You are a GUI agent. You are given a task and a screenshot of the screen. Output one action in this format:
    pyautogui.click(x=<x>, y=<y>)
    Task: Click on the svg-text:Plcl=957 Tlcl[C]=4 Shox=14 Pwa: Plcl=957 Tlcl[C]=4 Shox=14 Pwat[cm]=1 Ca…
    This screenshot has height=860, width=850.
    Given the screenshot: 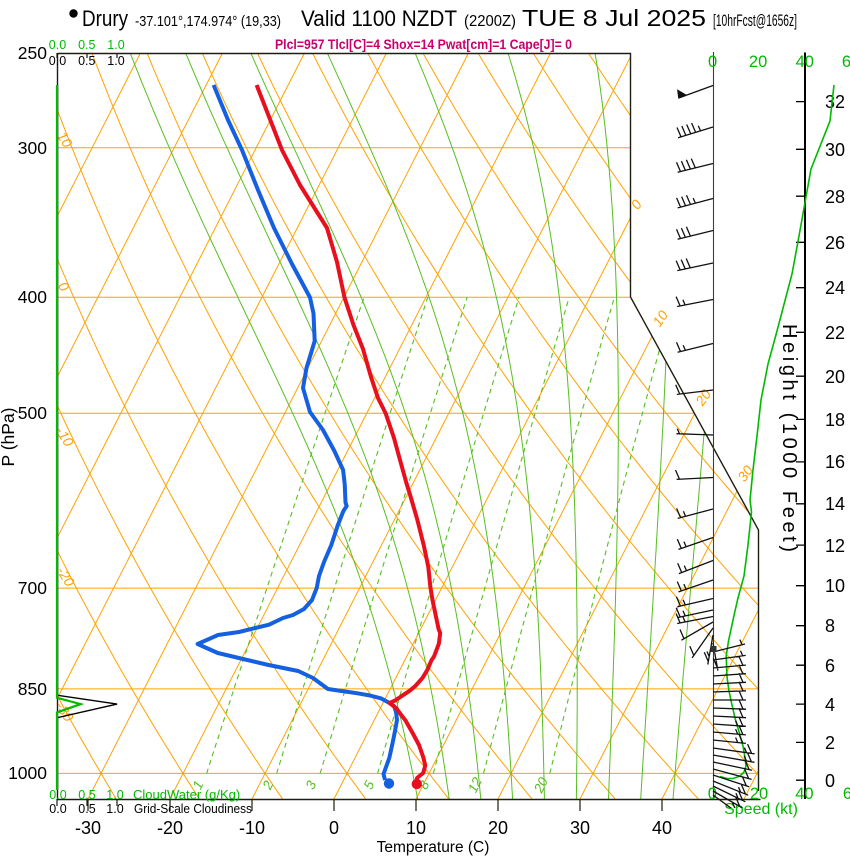 What is the action you would take?
    pyautogui.click(x=423, y=44)
    